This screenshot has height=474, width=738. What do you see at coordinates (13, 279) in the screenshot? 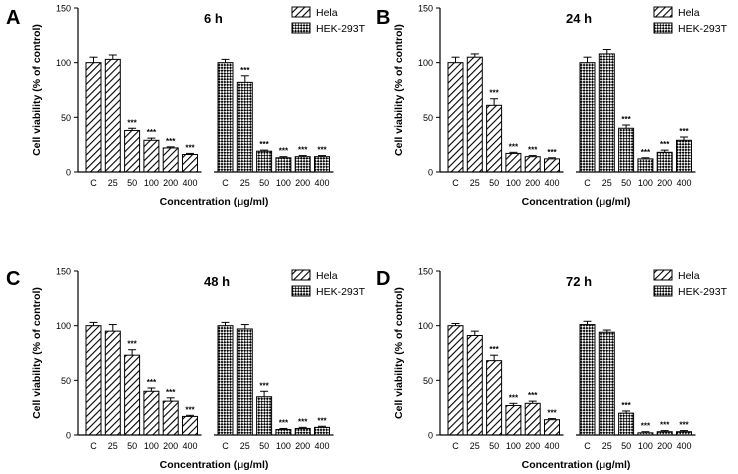
I see `panel-letter: C` at bounding box center [13, 279].